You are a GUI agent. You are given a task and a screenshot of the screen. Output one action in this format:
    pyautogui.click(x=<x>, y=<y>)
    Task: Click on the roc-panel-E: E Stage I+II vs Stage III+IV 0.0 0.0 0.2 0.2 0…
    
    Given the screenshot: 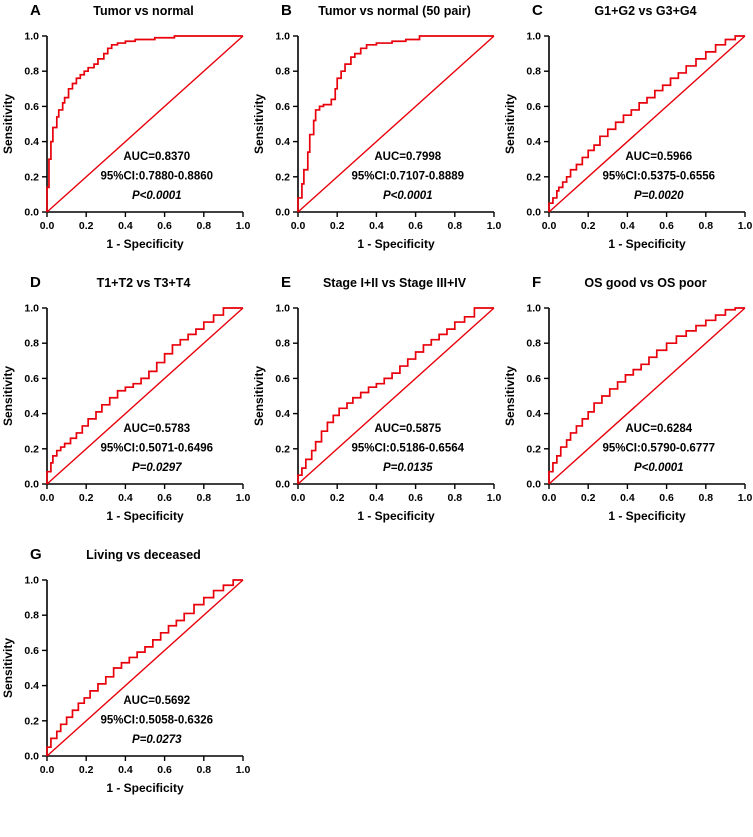 What is the action you would take?
    pyautogui.click(x=376, y=408)
    